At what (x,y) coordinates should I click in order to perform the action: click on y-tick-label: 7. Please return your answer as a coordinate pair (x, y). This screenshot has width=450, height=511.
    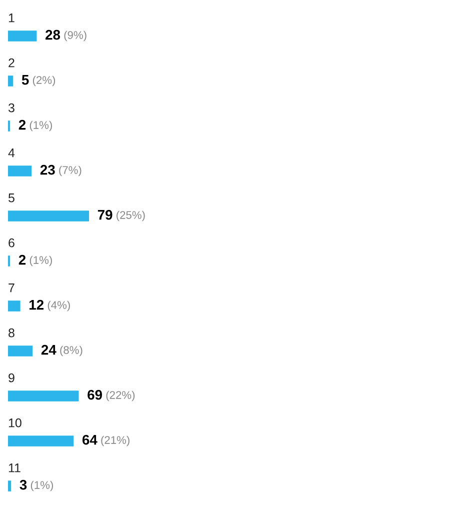
    Looking at the image, I should click on (11, 288).